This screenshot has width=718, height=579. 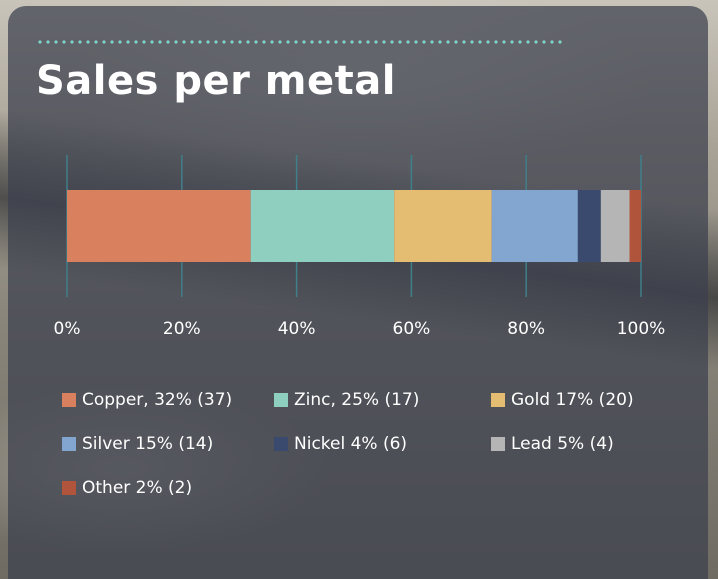 I want to click on legend-item: Other 2% (2), so click(x=127, y=488).